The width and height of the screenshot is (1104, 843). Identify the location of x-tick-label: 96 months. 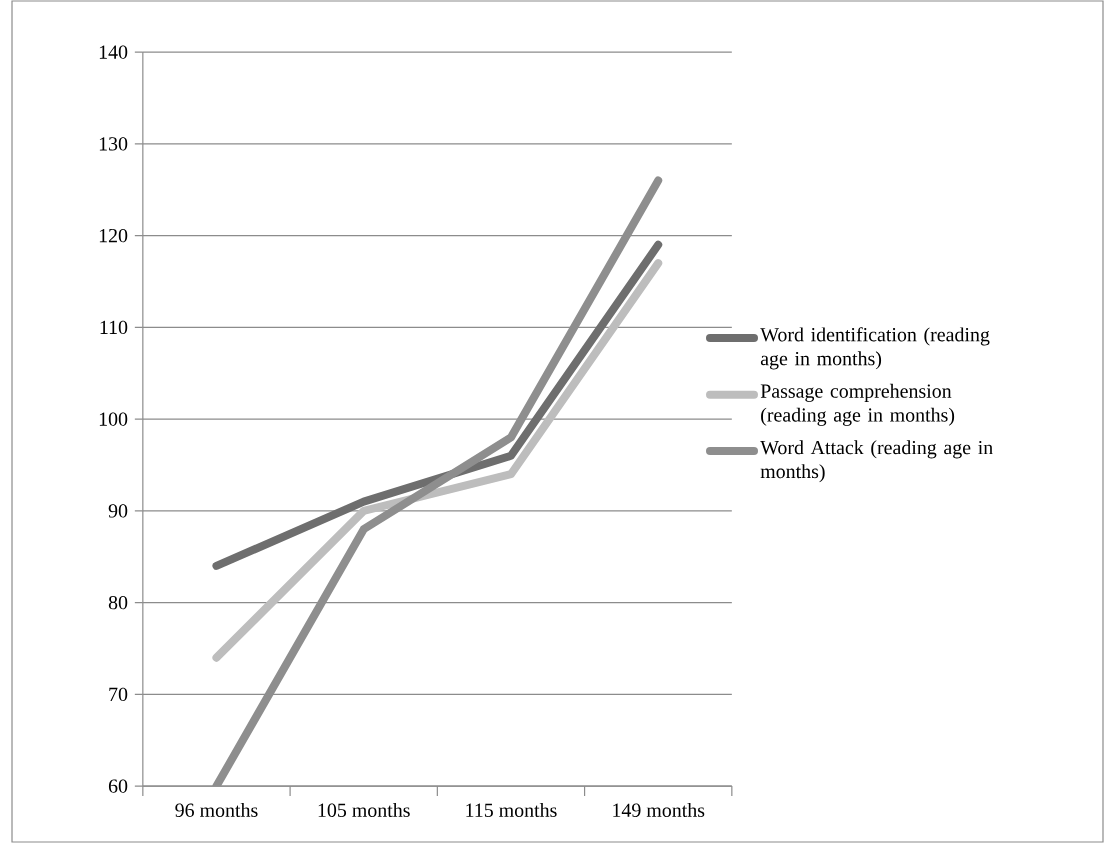
(216, 809).